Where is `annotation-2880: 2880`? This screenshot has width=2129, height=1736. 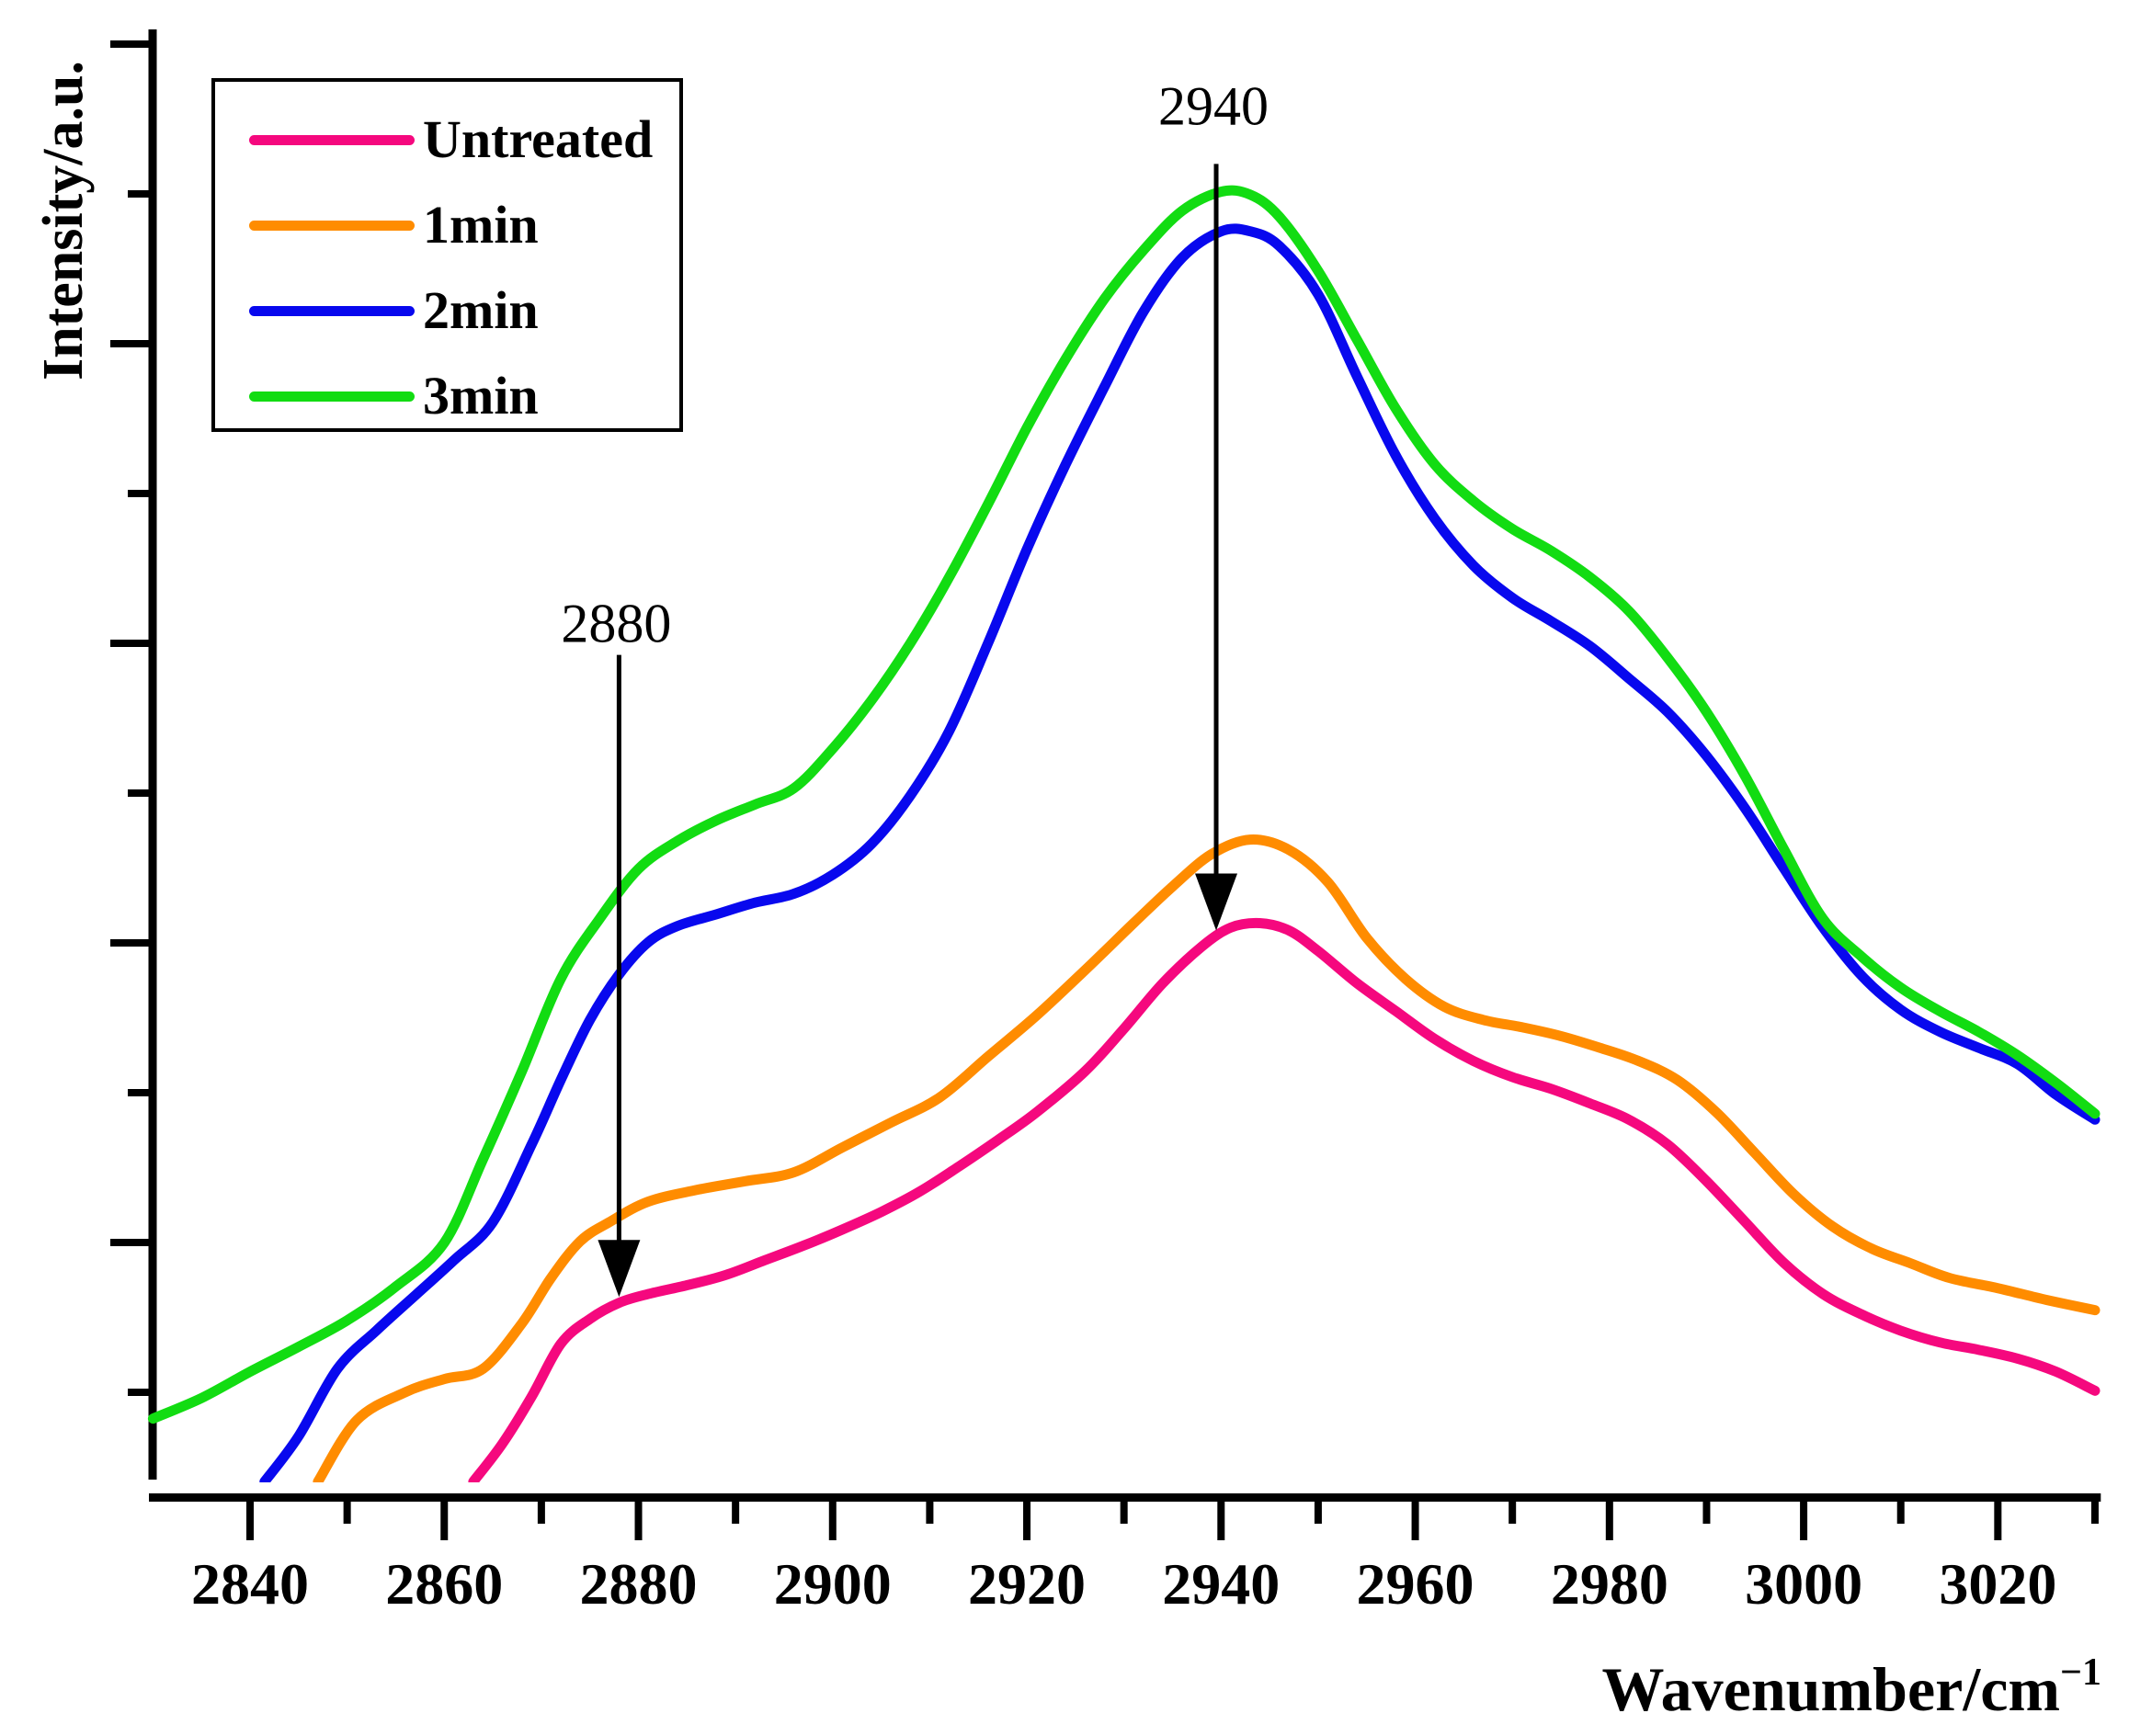 annotation-2880: 2880 is located at coordinates (616, 946).